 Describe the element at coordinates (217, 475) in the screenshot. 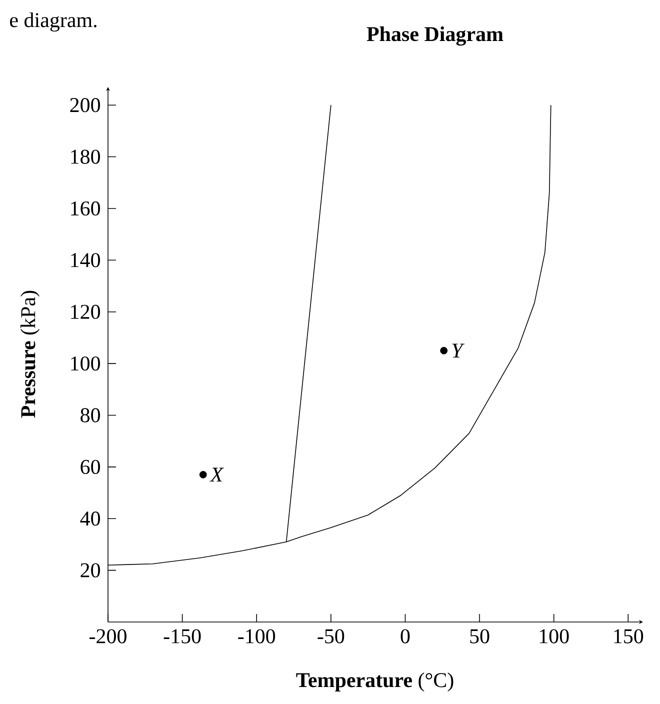

I see `annotation: X` at that location.